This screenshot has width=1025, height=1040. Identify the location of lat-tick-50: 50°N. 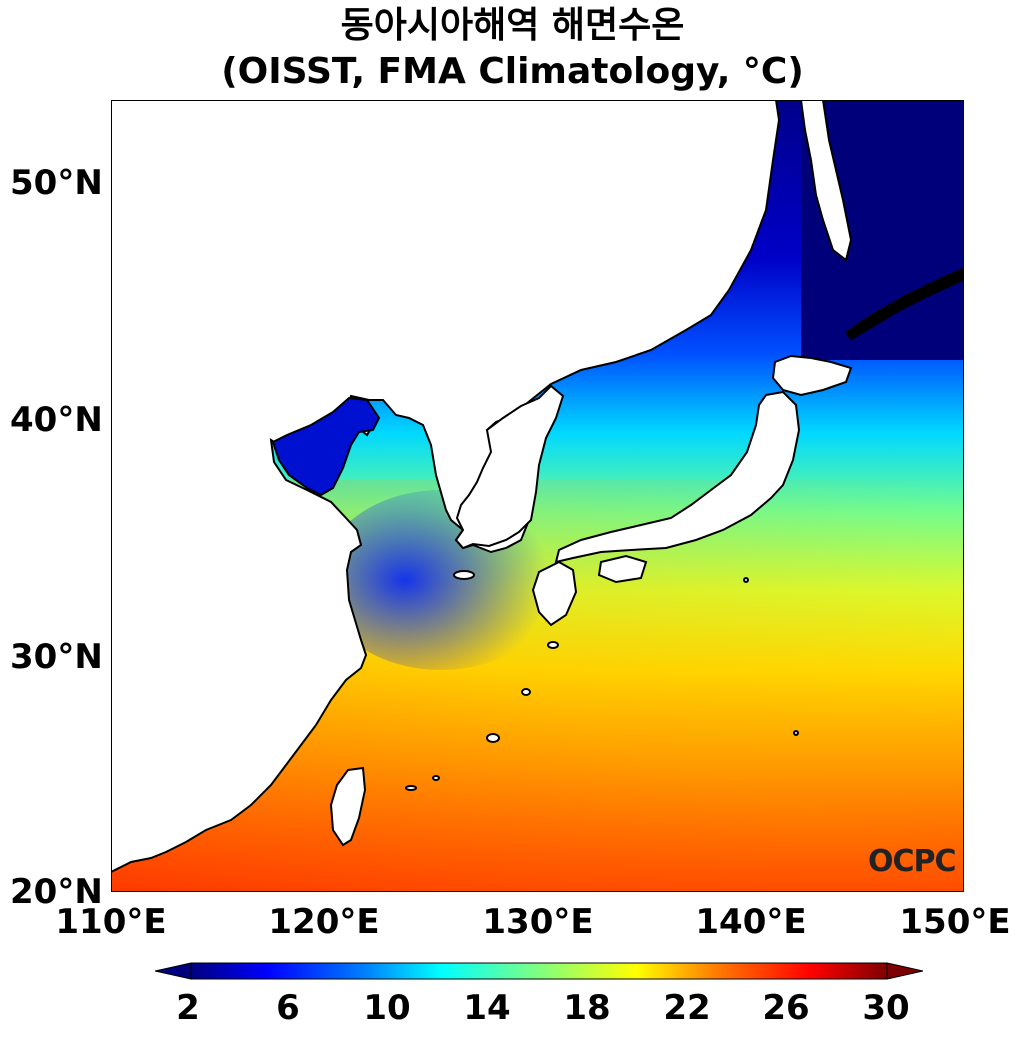
(56, 183).